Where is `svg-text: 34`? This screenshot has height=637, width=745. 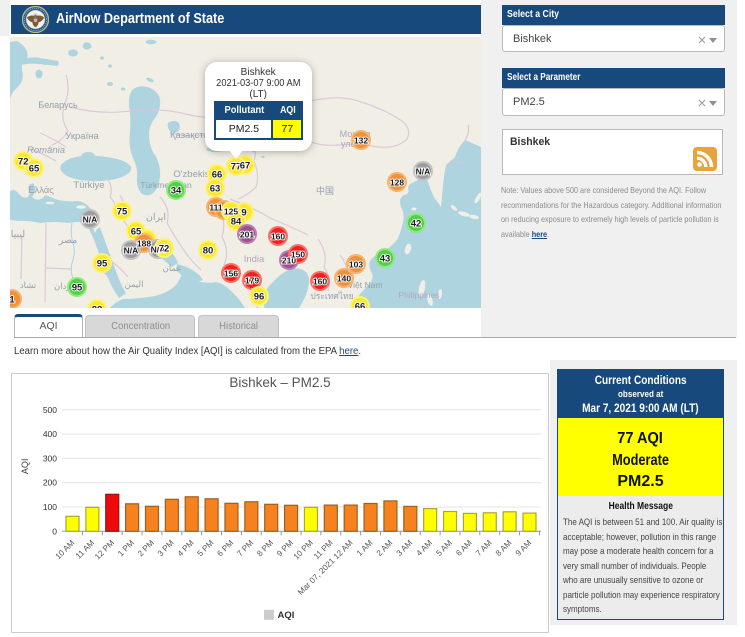
svg-text: 34 is located at coordinates (176, 190).